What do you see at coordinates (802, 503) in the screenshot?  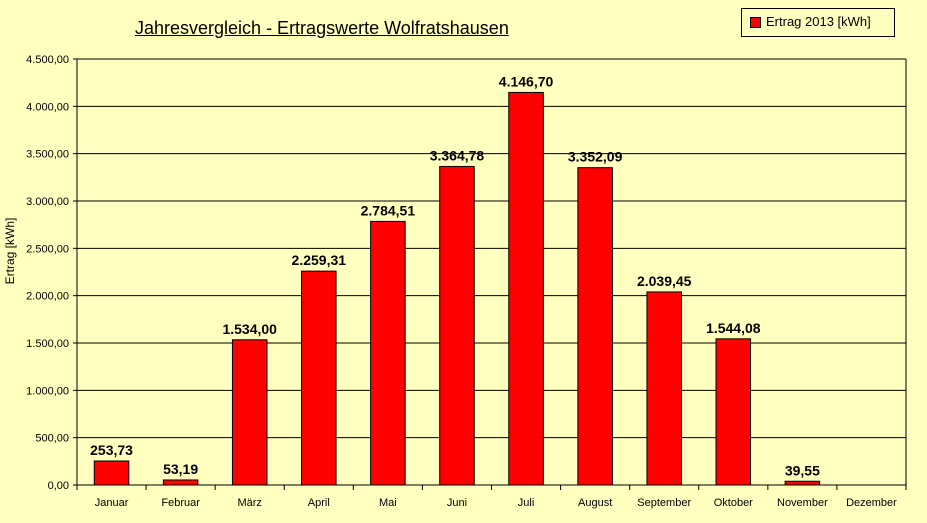 I see `x-tick-label: November` at bounding box center [802, 503].